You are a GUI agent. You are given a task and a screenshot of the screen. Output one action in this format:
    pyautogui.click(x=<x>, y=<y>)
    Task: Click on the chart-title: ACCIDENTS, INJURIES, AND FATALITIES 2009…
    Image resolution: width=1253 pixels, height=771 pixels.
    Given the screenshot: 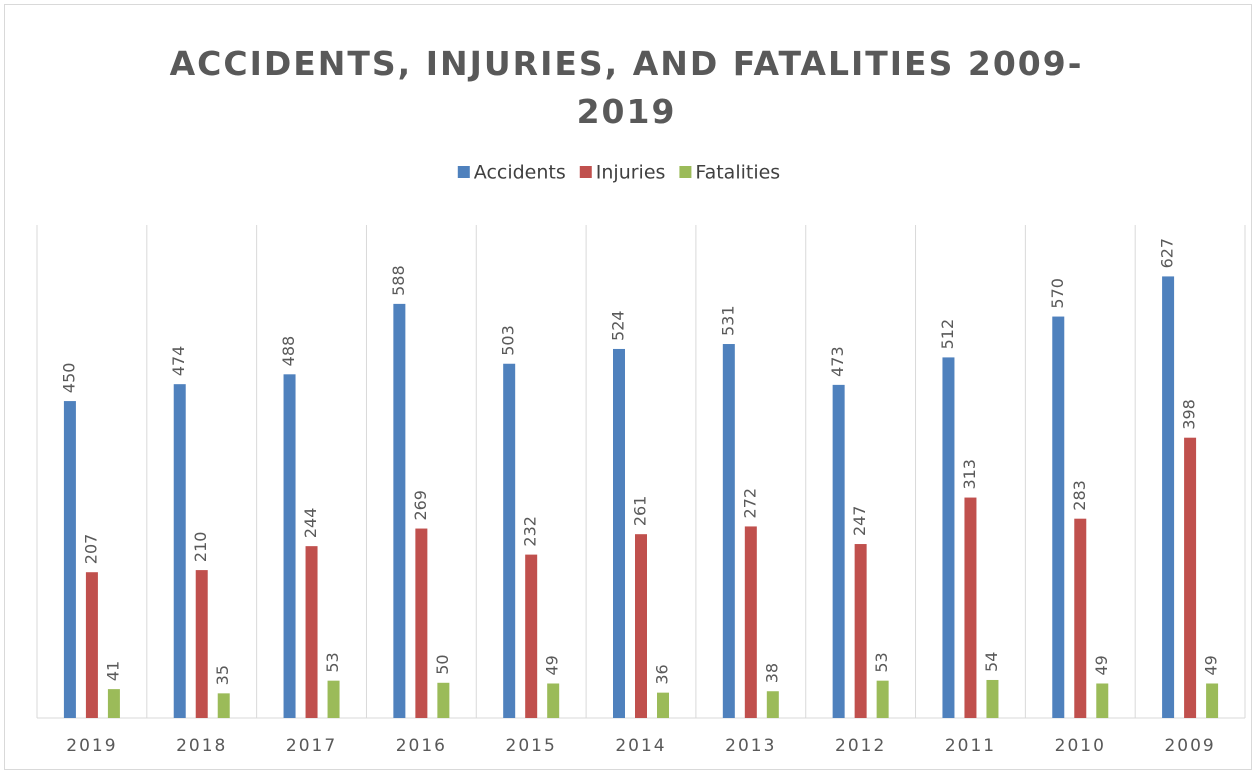 What is the action you would take?
    pyautogui.click(x=626, y=87)
    